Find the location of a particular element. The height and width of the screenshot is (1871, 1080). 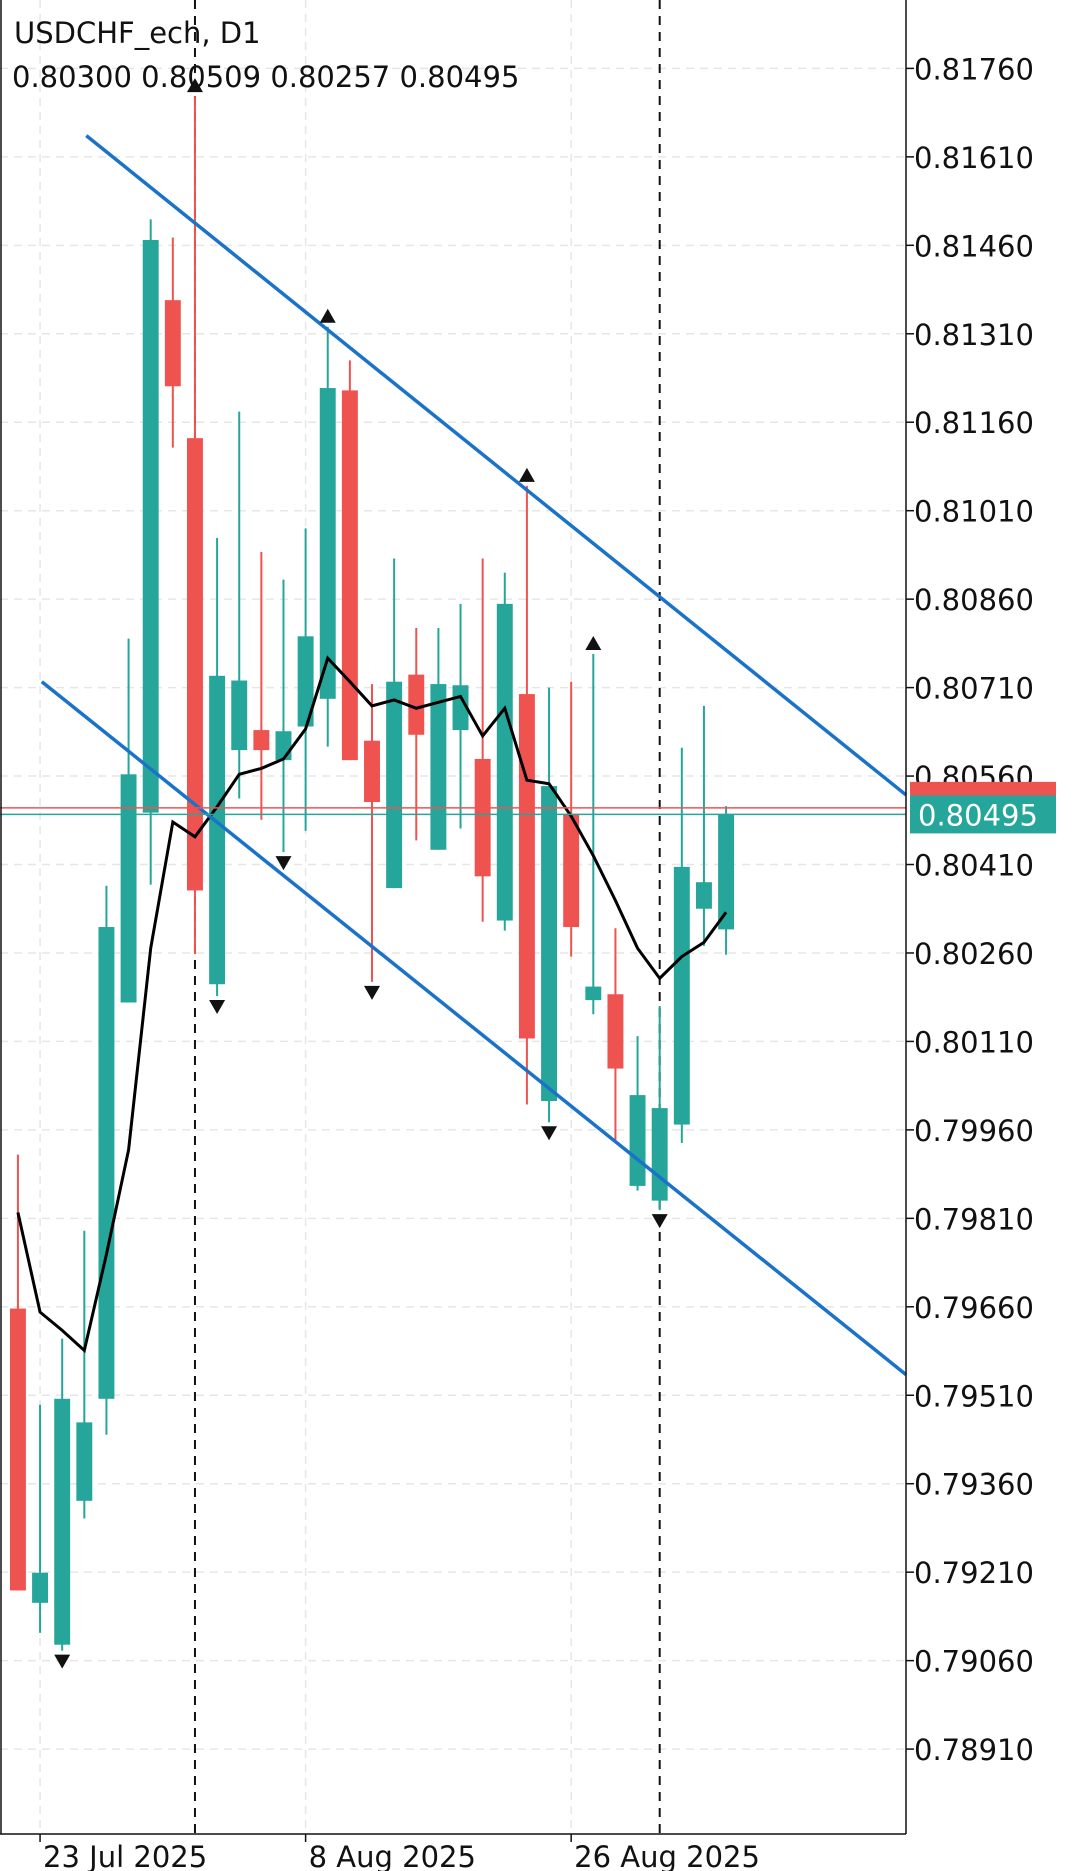

x-tick-label: 23 Jul 2025 is located at coordinates (125, 1855).